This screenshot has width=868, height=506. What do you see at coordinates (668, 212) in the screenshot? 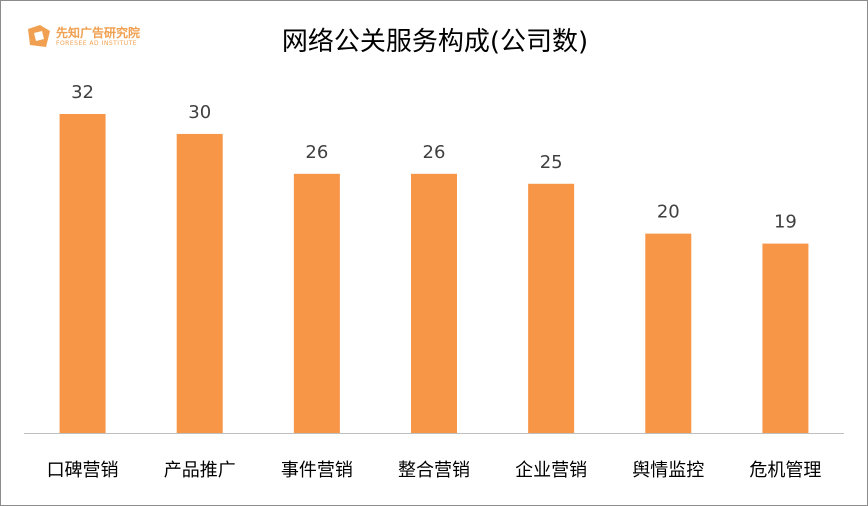
I see `bar-value-label: 20` at bounding box center [668, 212].